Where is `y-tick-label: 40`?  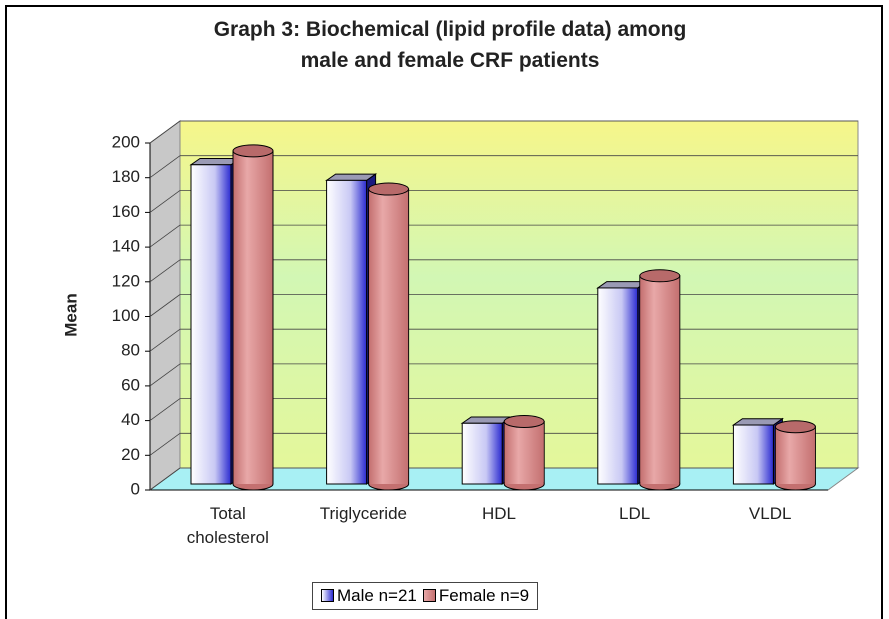
y-tick-label: 40 is located at coordinates (130, 419).